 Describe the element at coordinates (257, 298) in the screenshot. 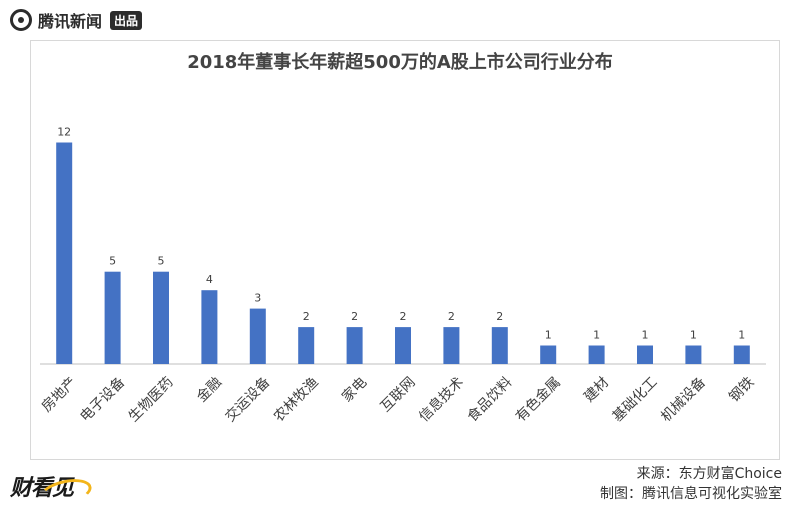

I see `data-label-4: 3` at that location.